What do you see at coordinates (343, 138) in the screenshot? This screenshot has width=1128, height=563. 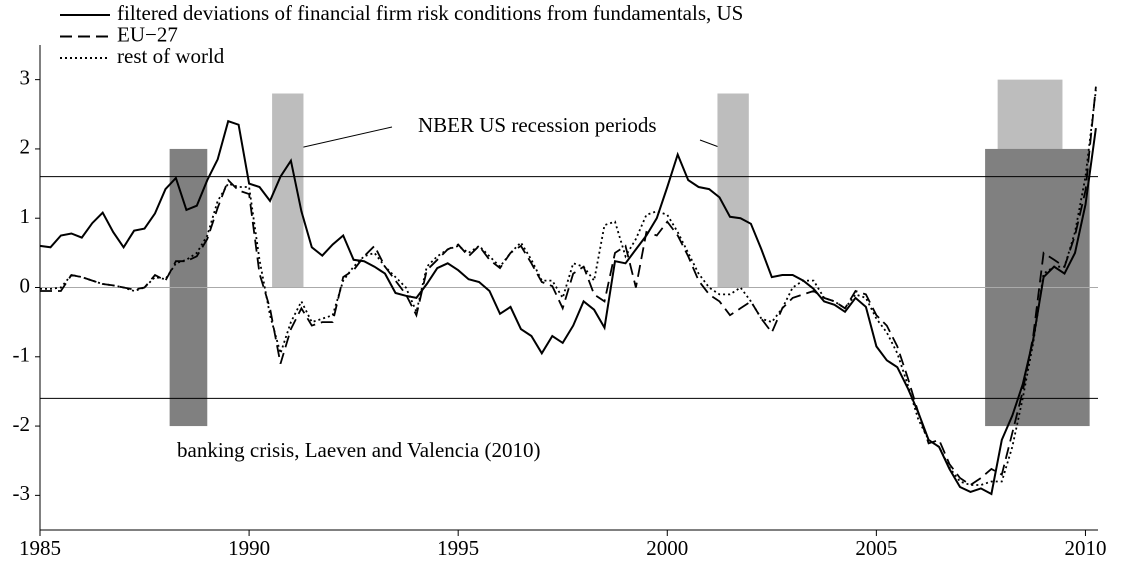 I see `annotation-pointer` at bounding box center [343, 138].